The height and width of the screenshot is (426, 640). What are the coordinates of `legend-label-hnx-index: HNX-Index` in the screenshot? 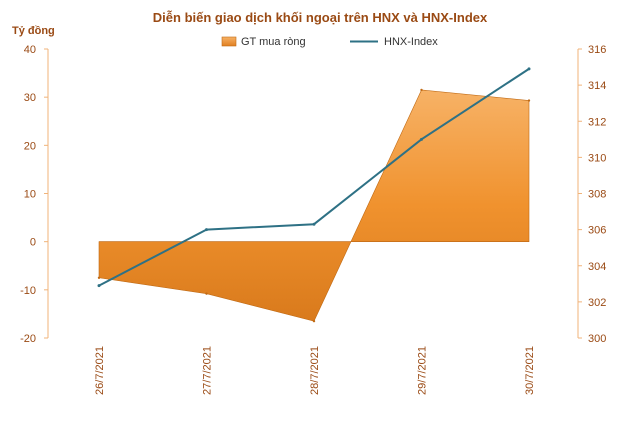 It's located at (411, 42).